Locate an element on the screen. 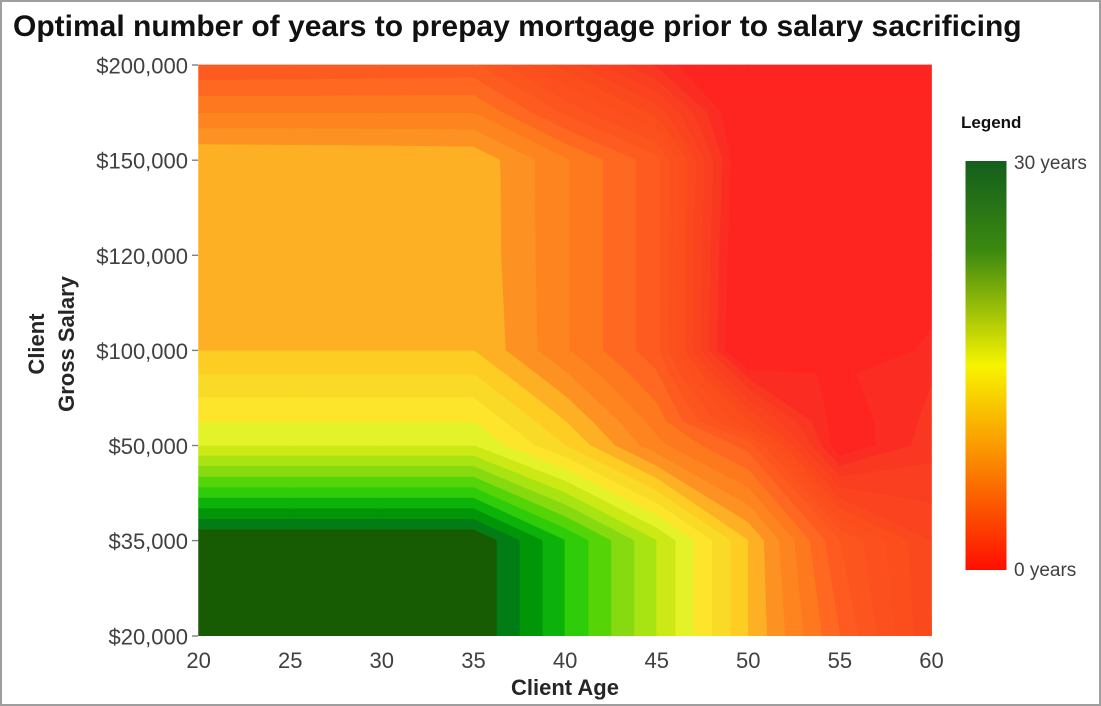 The width and height of the screenshot is (1101, 706). svg-text: $120,000 is located at coordinates (142, 256).